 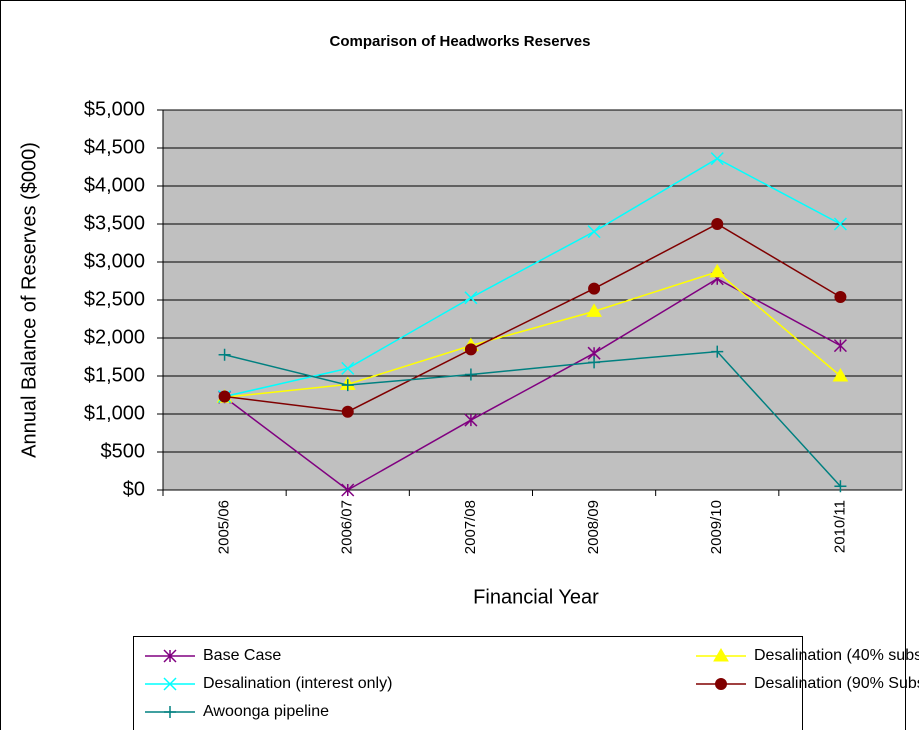 What do you see at coordinates (114, 413) in the screenshot?
I see `y-tick-label: $1,000` at bounding box center [114, 413].